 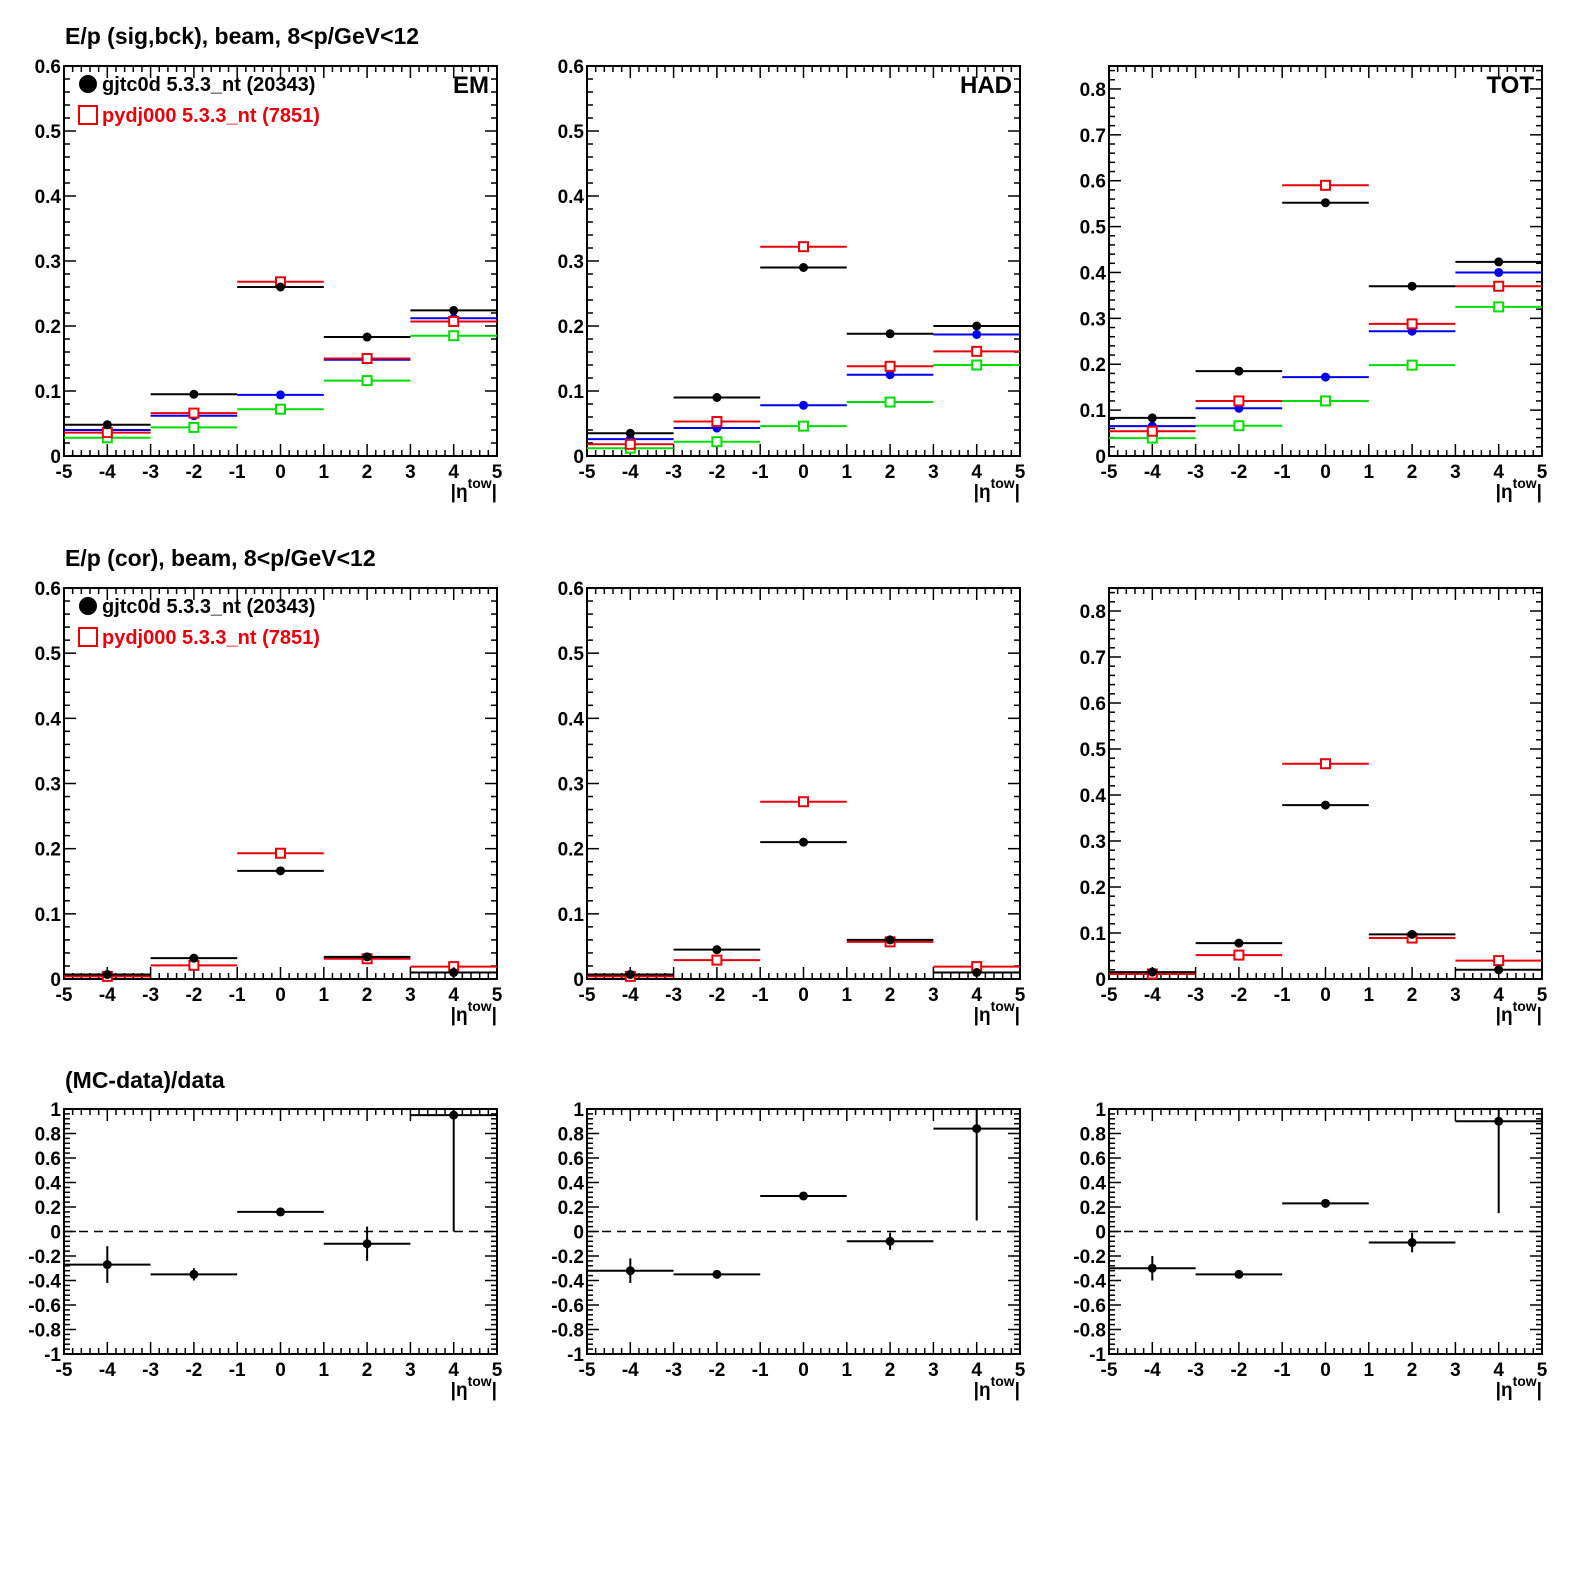 I want to click on legend-marker, so click(x=88, y=637).